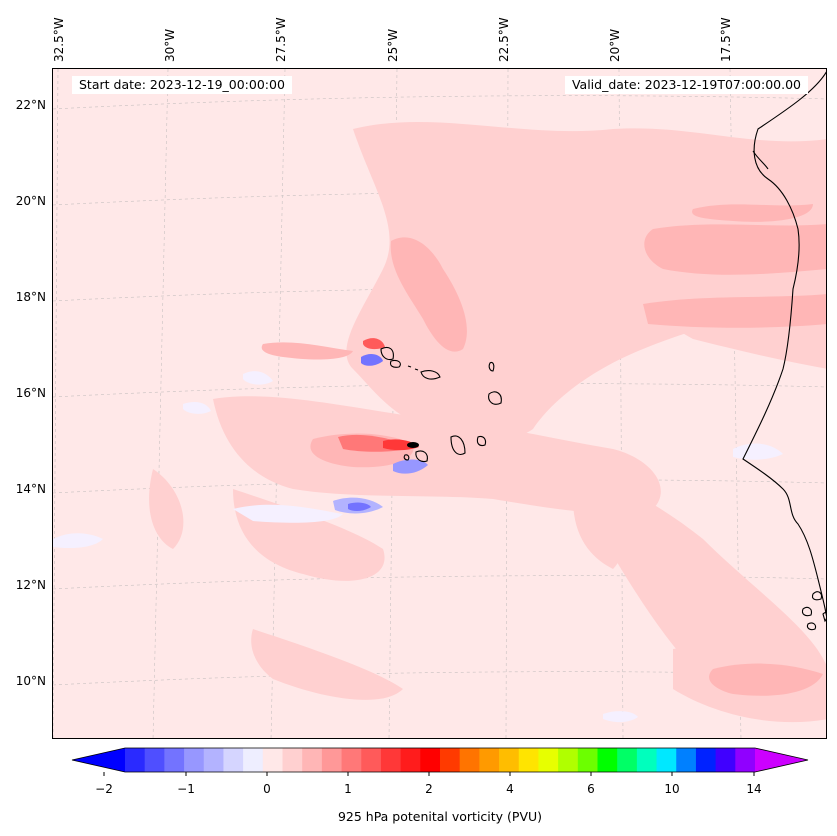 The width and height of the screenshot is (837, 836). Describe the element at coordinates (348, 789) in the screenshot. I see `colorbar-tick-label: 1` at that location.